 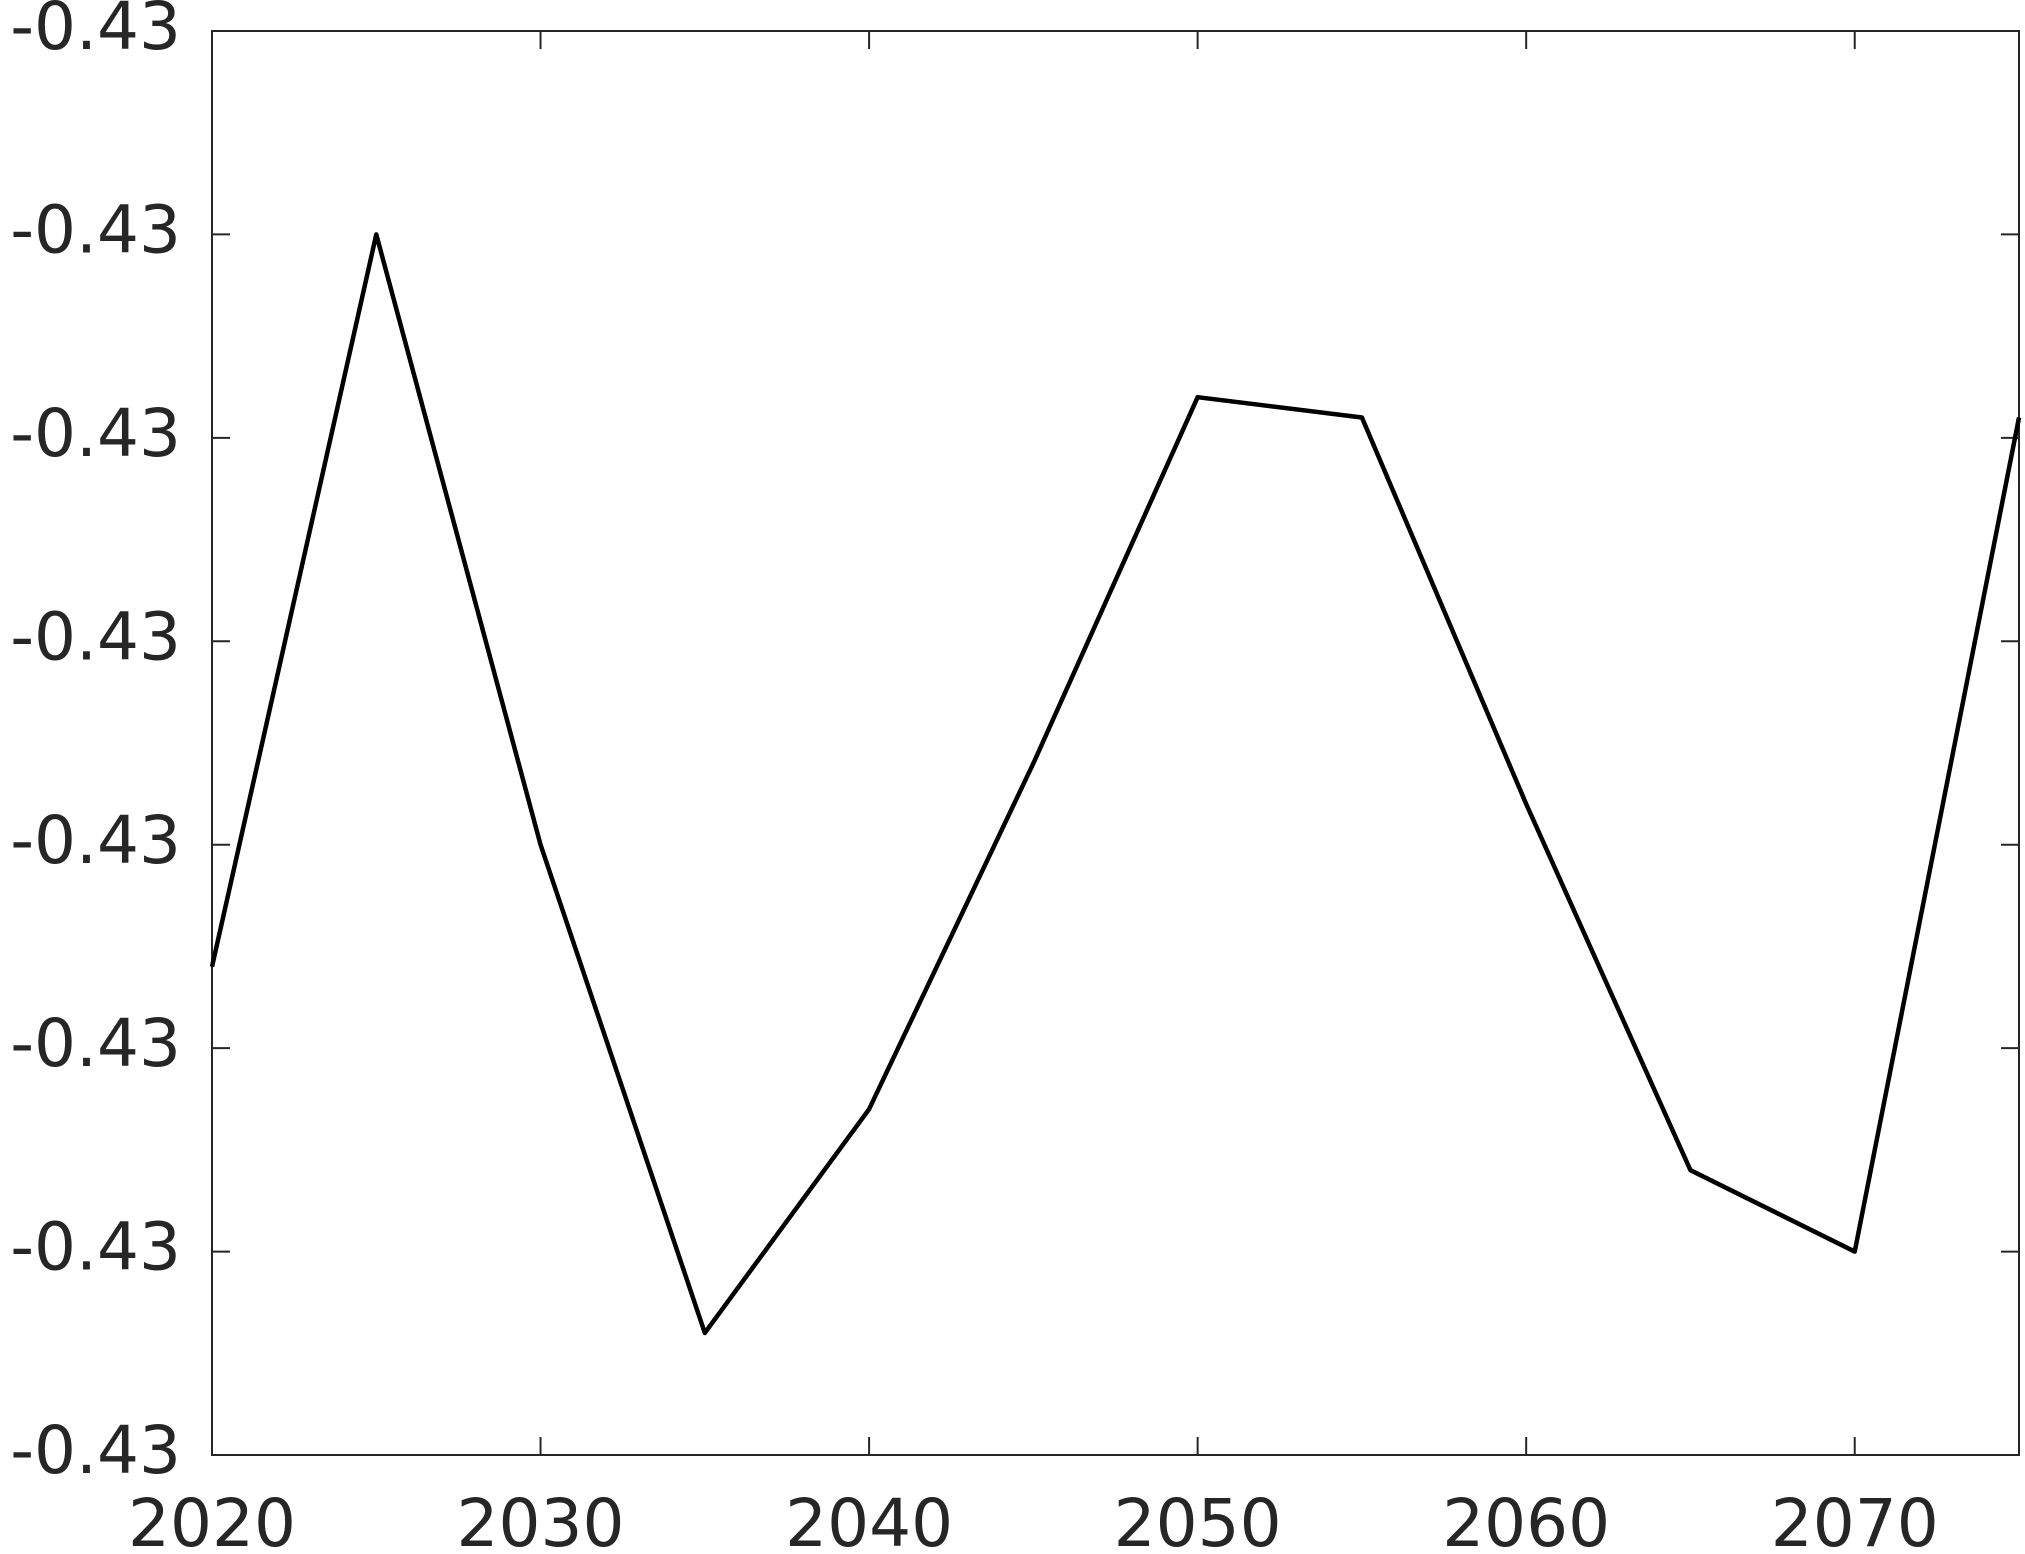 What do you see at coordinates (869, 1519) in the screenshot?
I see `x-tick-label: 2040` at bounding box center [869, 1519].